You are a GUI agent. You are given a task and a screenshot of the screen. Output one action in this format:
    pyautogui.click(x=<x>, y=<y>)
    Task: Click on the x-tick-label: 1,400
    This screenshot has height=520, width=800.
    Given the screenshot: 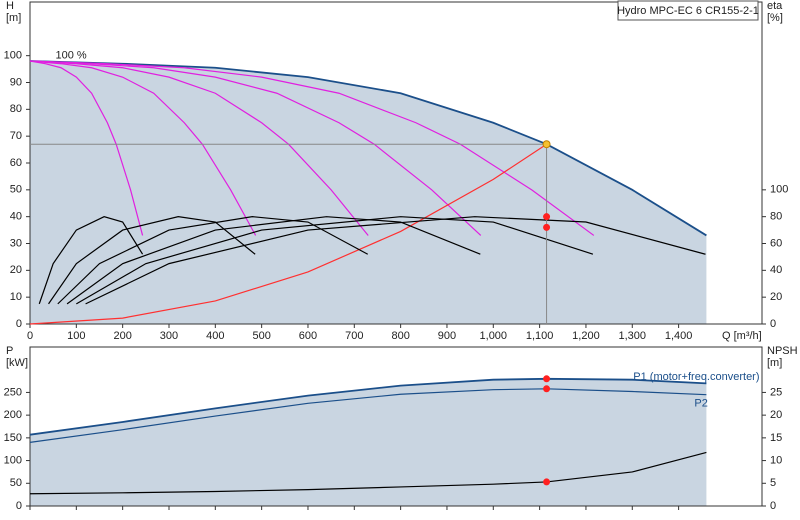 What is the action you would take?
    pyautogui.click(x=679, y=336)
    